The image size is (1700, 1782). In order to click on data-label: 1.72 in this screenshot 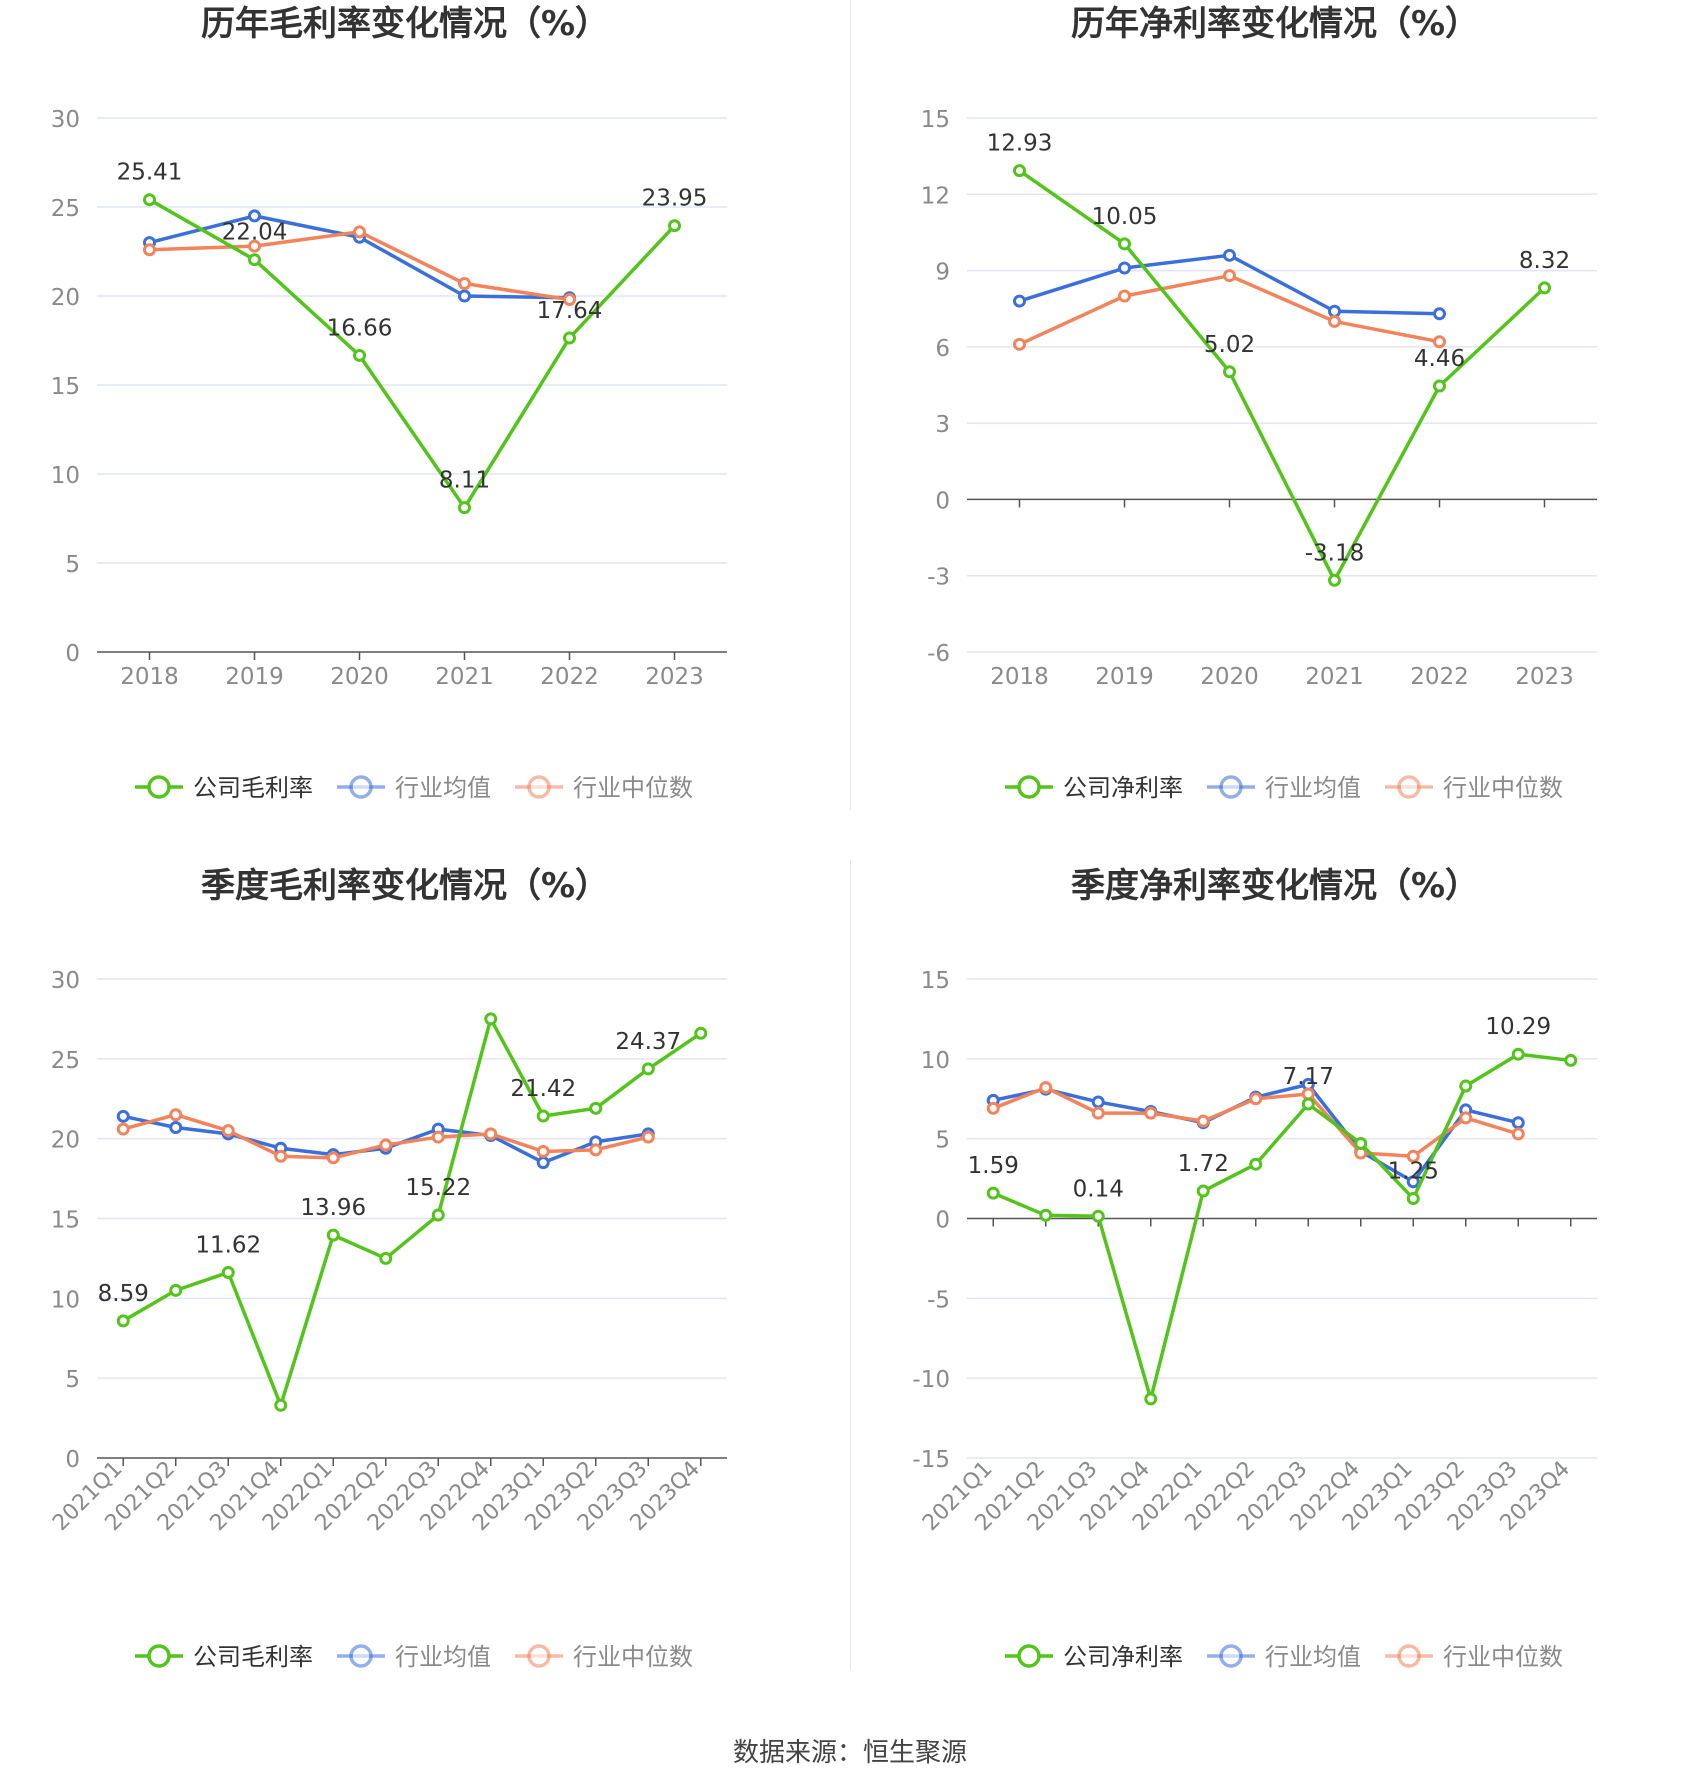, I will do `click(1203, 1164)`.